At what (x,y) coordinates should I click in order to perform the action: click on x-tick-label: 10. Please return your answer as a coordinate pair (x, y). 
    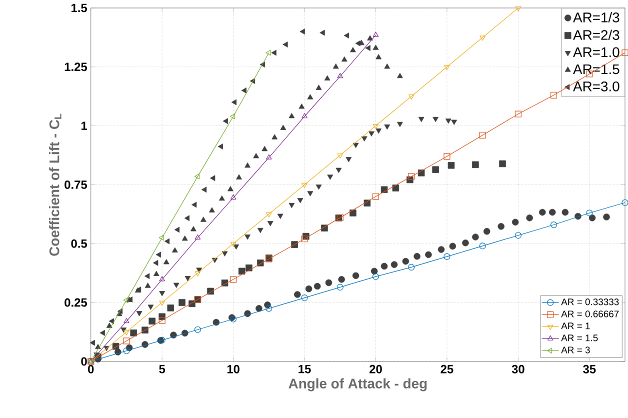
    Looking at the image, I should click on (233, 369).